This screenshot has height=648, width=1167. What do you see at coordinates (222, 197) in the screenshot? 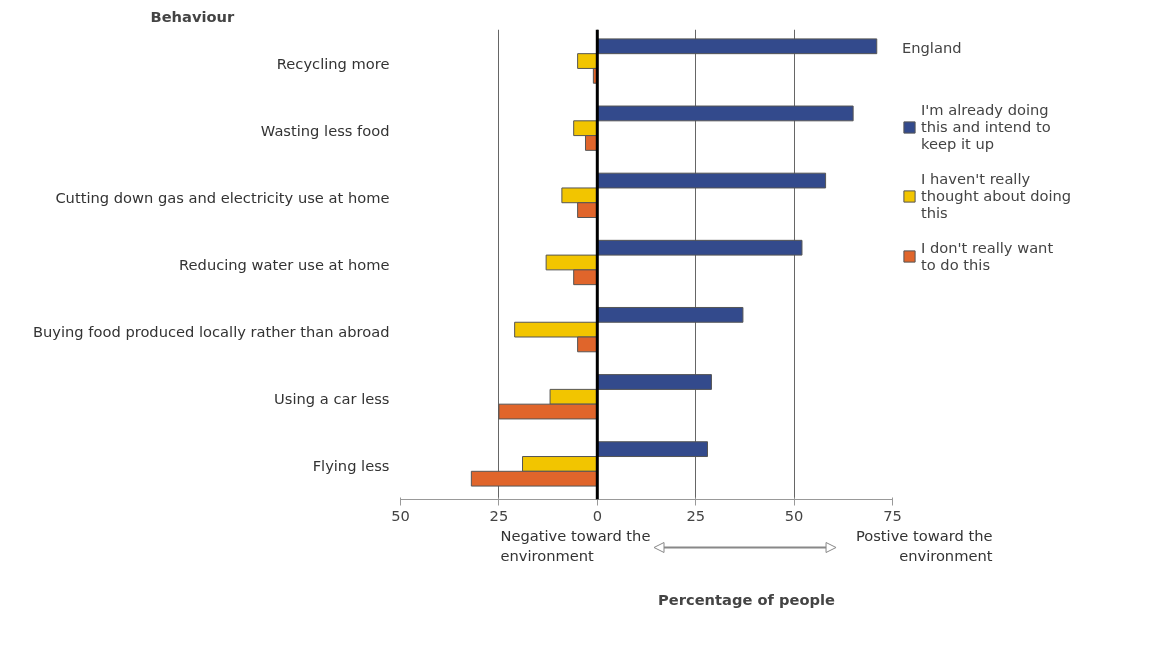
I see `y-tick-label: Cutting down gas and electricity use at home` at bounding box center [222, 197].